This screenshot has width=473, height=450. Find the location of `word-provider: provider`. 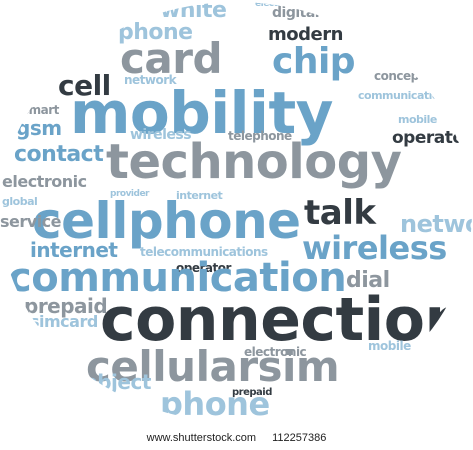

word-provider: provider is located at coordinates (130, 194).